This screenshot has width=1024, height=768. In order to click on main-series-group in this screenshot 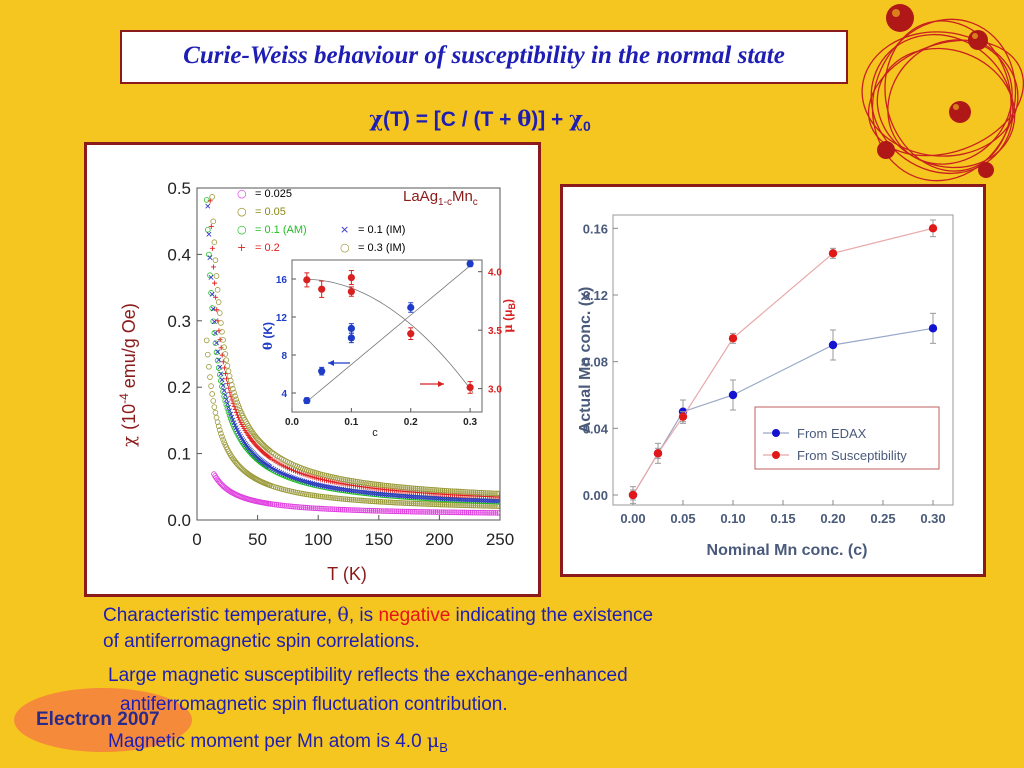, I will do `click(351, 355)`.